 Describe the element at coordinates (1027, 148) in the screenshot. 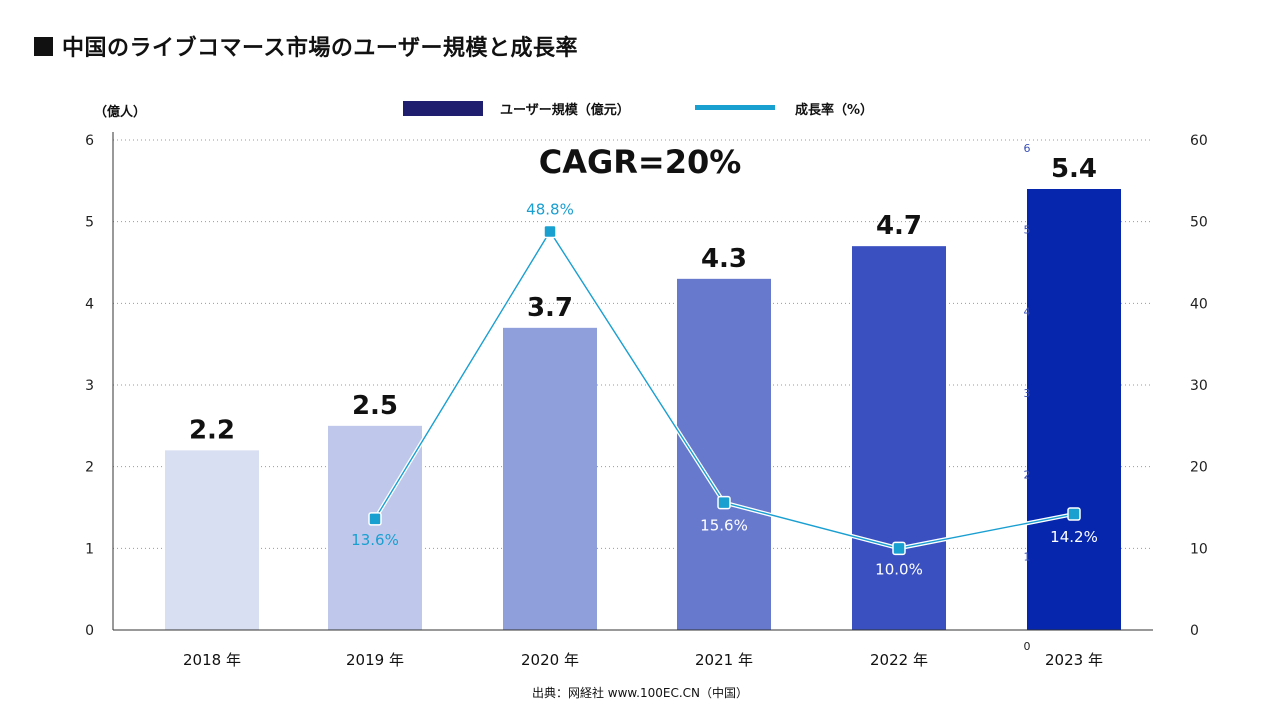

I see `inner-axis-tick-label: 6` at that location.